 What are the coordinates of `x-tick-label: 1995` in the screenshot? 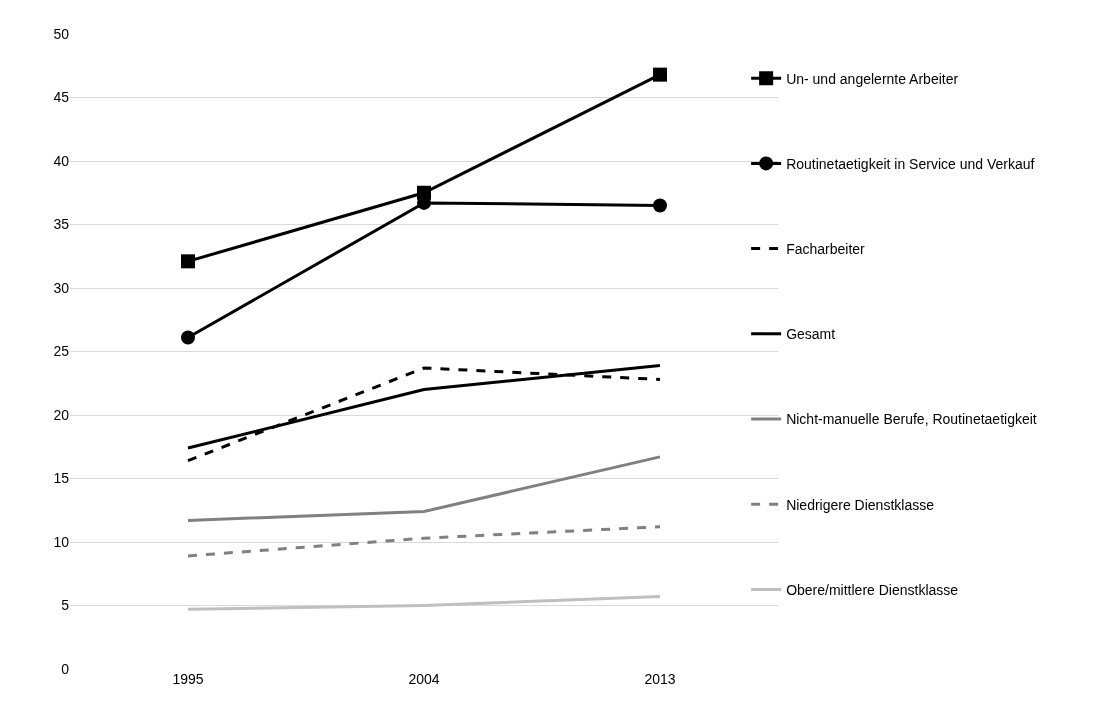 It's located at (188, 679).